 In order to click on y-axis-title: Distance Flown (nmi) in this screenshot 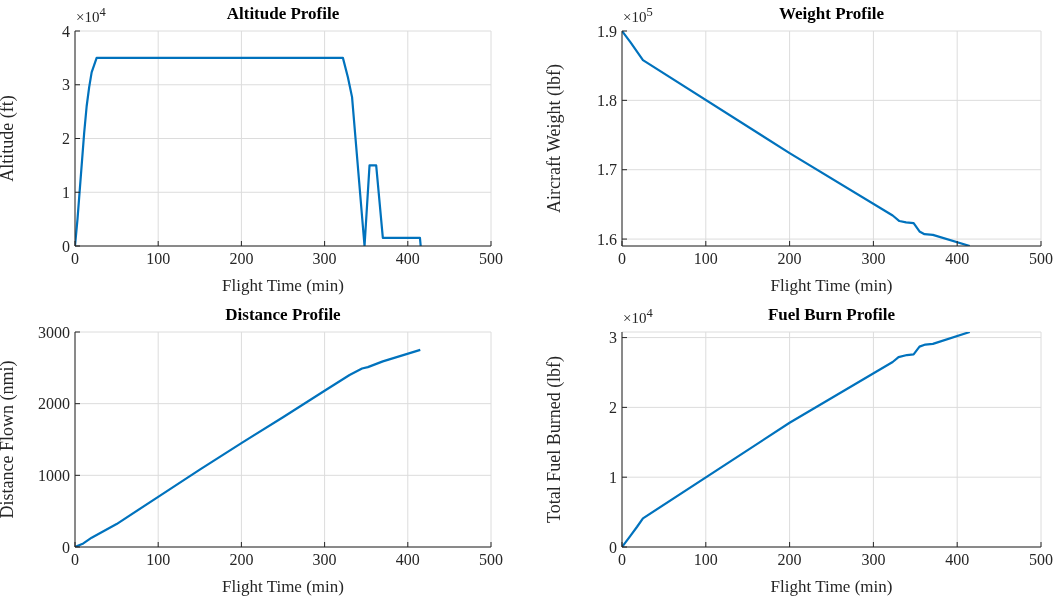, I will do `click(9, 439)`.